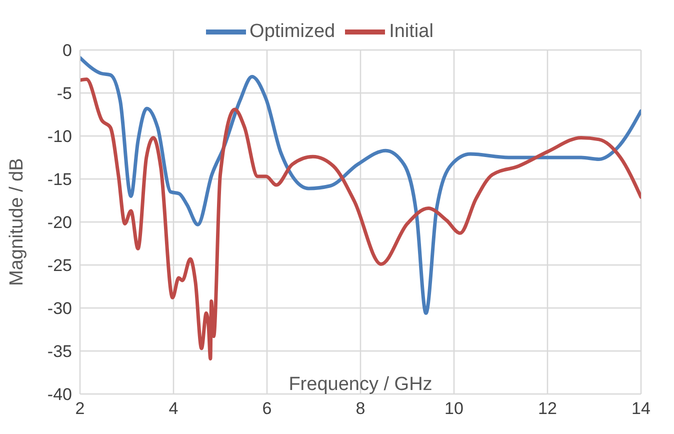 The image size is (674, 434). I want to click on y-tick-label: -35, so click(59, 352).